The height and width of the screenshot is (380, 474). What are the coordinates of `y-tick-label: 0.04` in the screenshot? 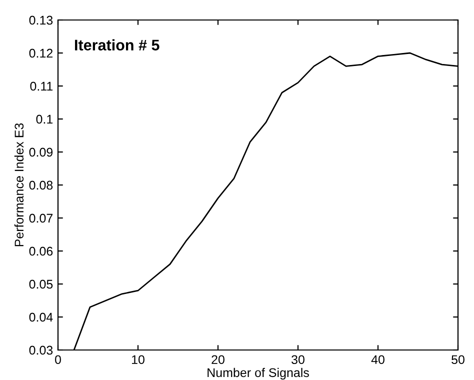 It's located at (41, 317).